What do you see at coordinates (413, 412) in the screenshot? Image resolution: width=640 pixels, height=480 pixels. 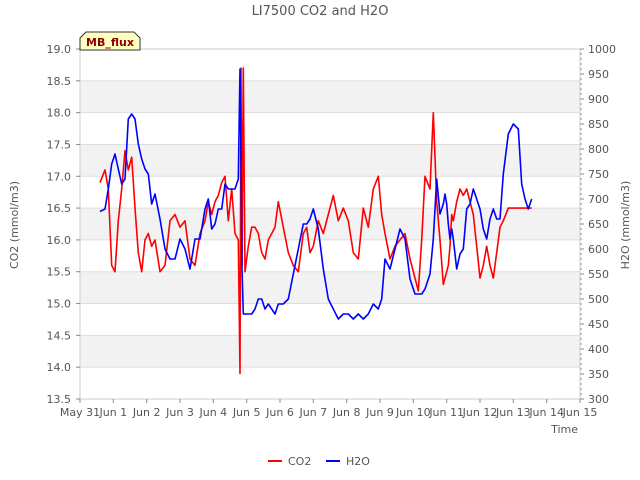 I see `x-tick-label: Jun 10` at bounding box center [413, 412].